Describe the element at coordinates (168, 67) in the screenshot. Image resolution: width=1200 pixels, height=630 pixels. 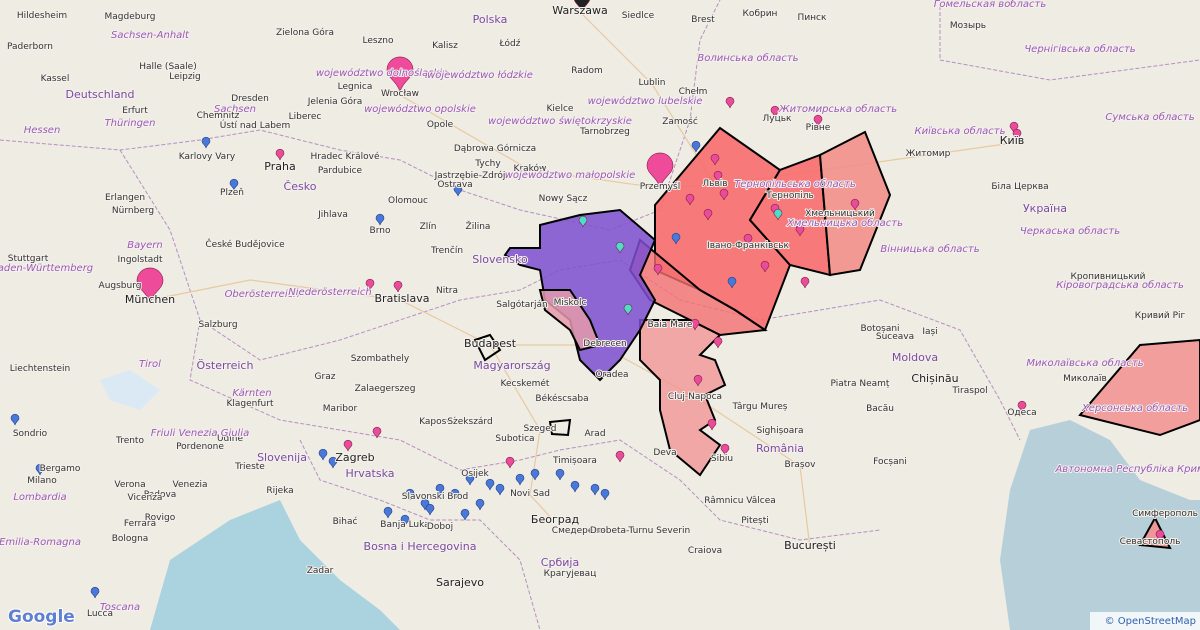
I see `city-label: Halle (Saale)` at that location.